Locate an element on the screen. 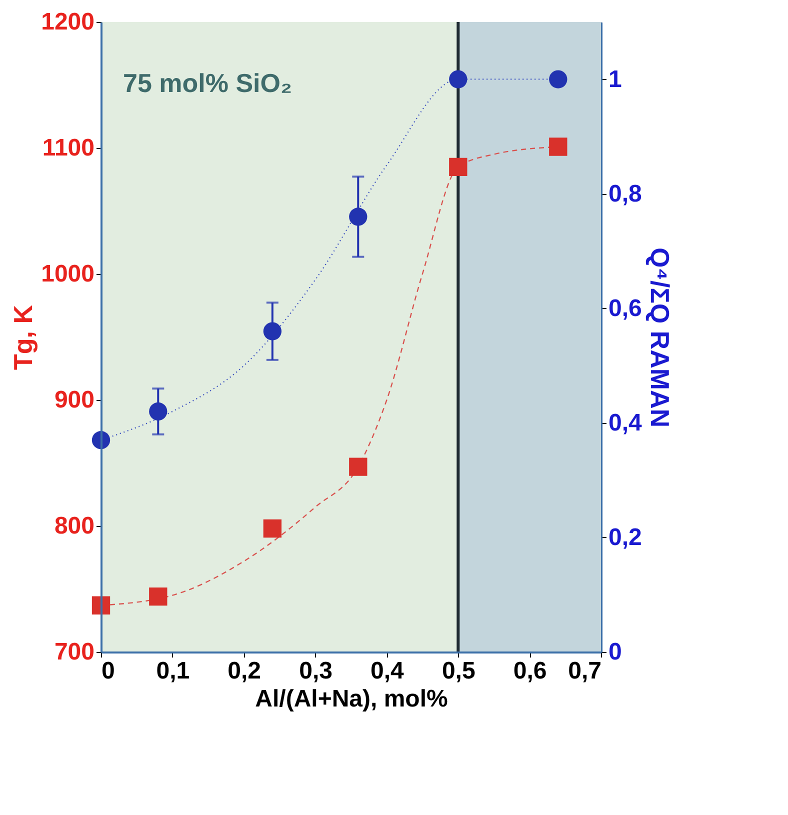 The height and width of the screenshot is (815, 788). x-tick-label: 0,1 is located at coordinates (173, 671).